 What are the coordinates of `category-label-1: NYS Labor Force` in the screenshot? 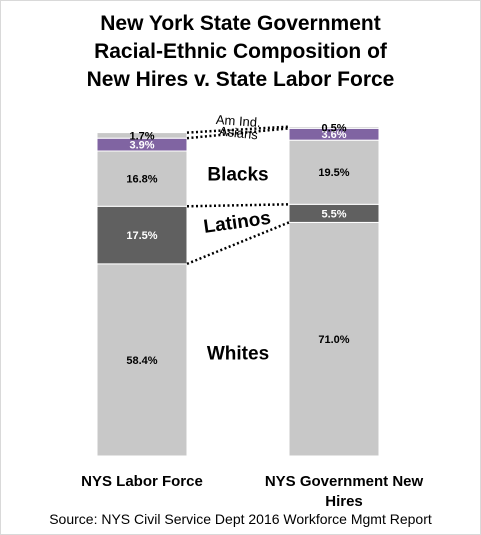 It's located at (142, 481).